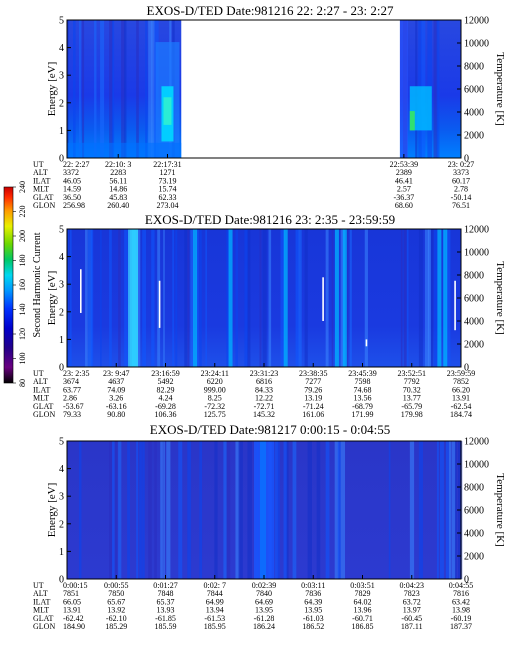 The width and height of the screenshot is (505, 649). I want to click on p2-ephemeris-value: 23: 9:47, so click(116, 373).